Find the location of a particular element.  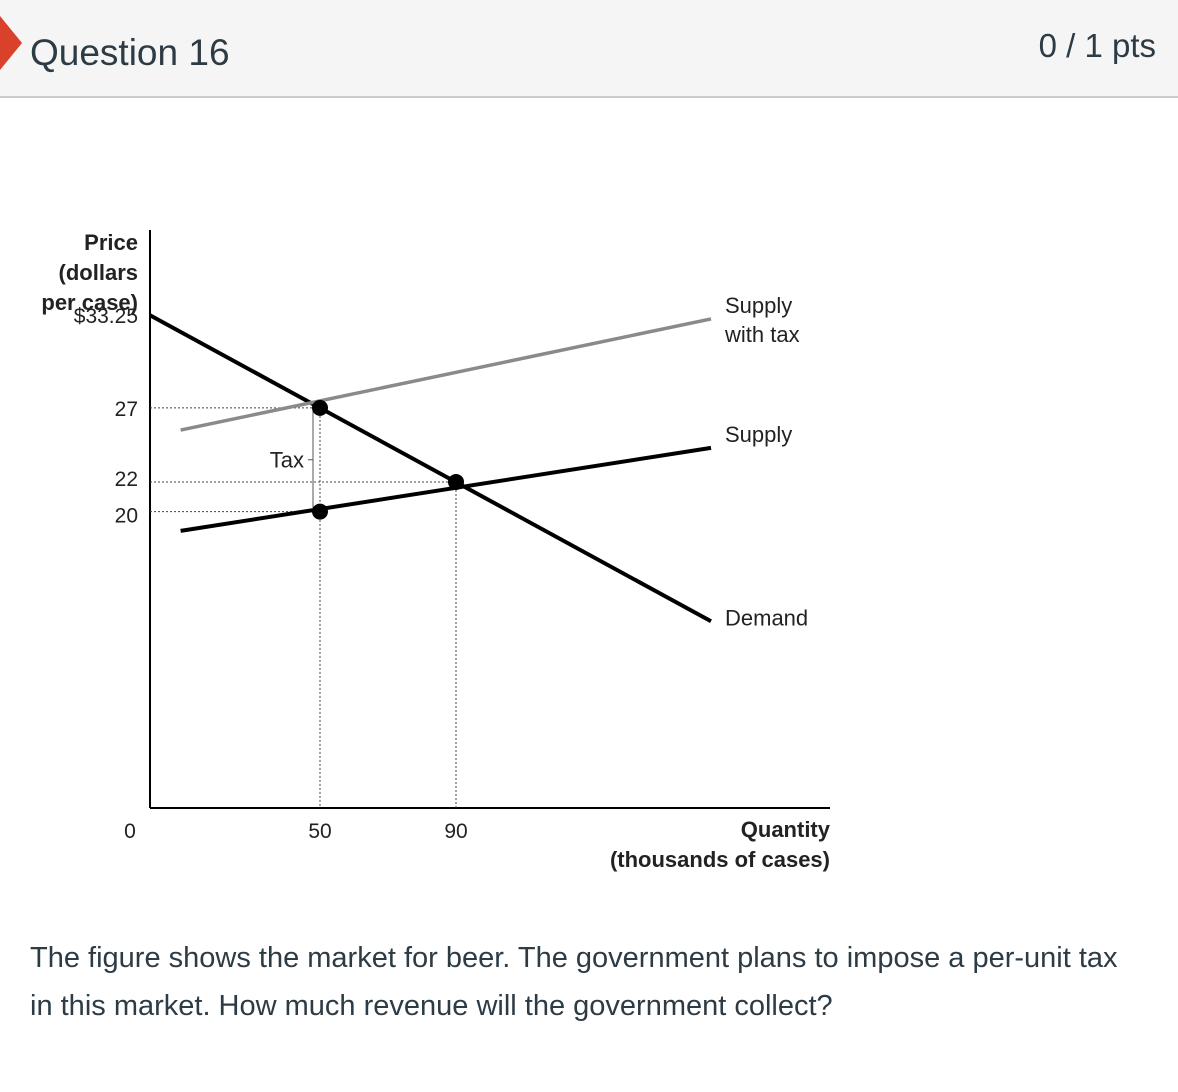

y-tick-label: 20 is located at coordinates (126, 516).